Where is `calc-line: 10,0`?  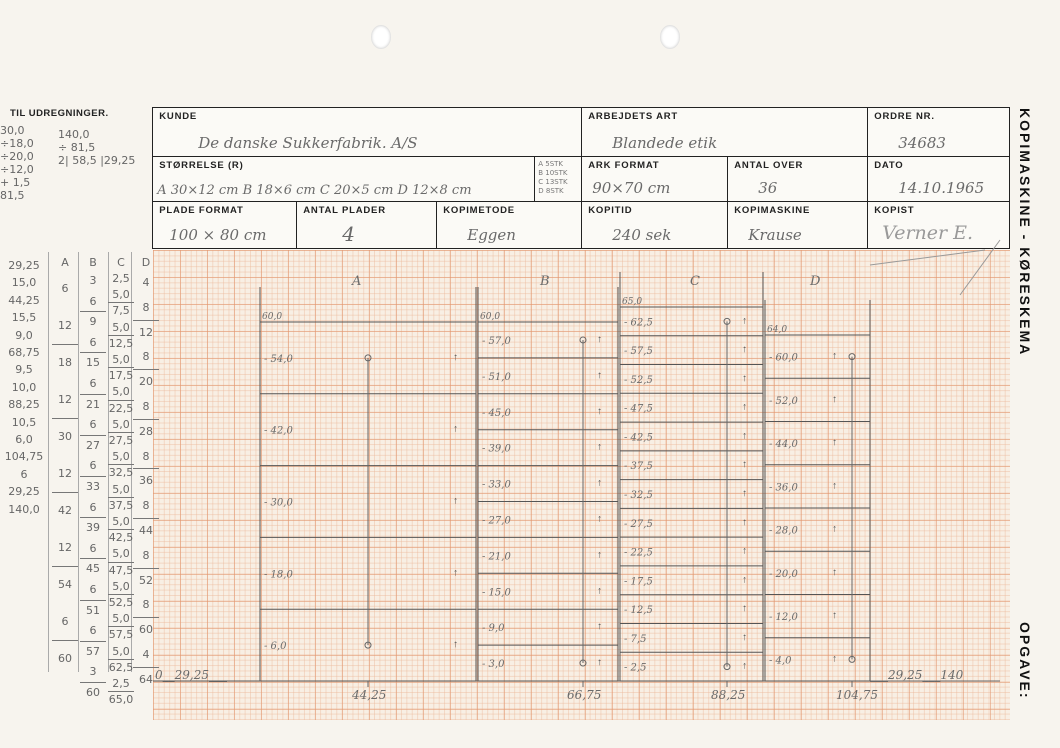 calc-line: 10,0 is located at coordinates (24, 387).